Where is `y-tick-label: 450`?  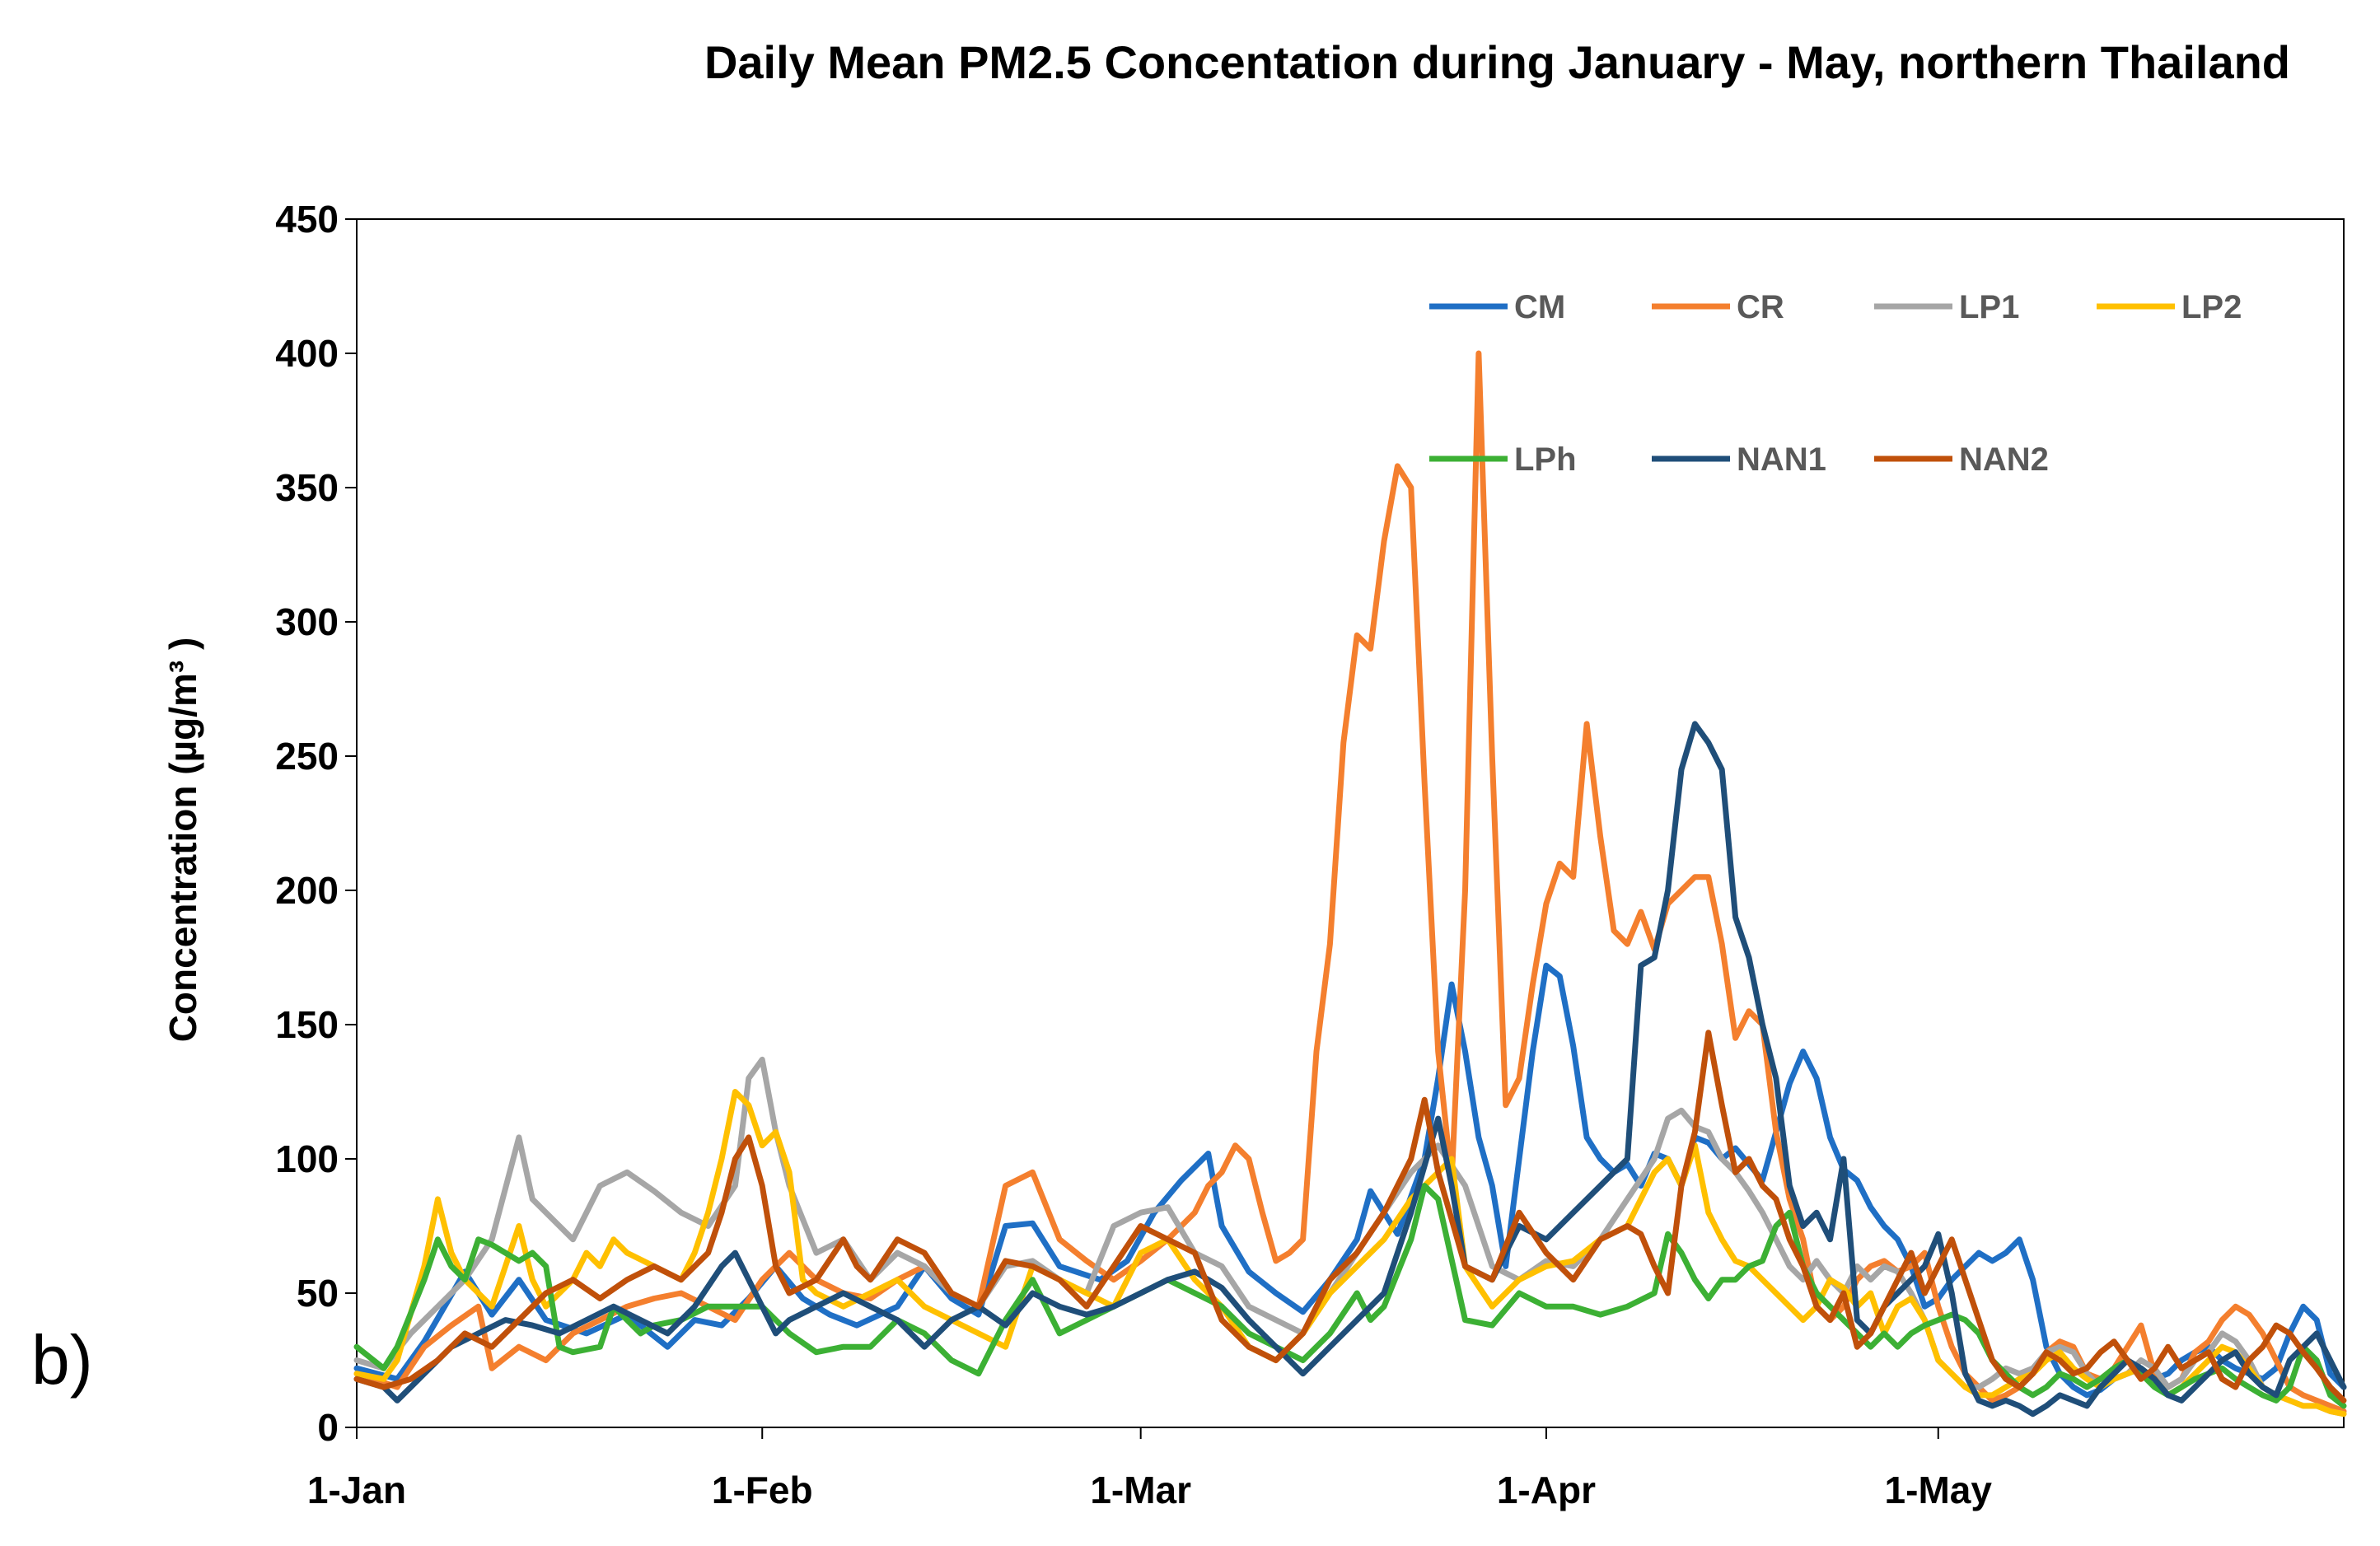
y-tick-label: 450 is located at coordinates (307, 219).